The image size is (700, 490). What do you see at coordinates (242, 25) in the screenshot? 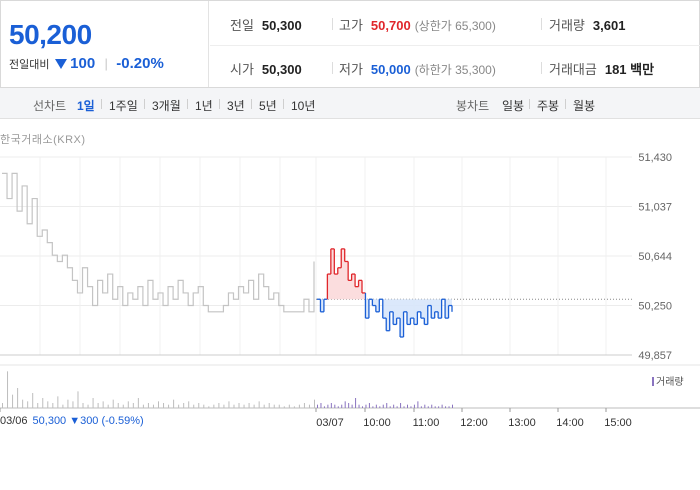
I see `stat-label: 전일` at bounding box center [242, 25].